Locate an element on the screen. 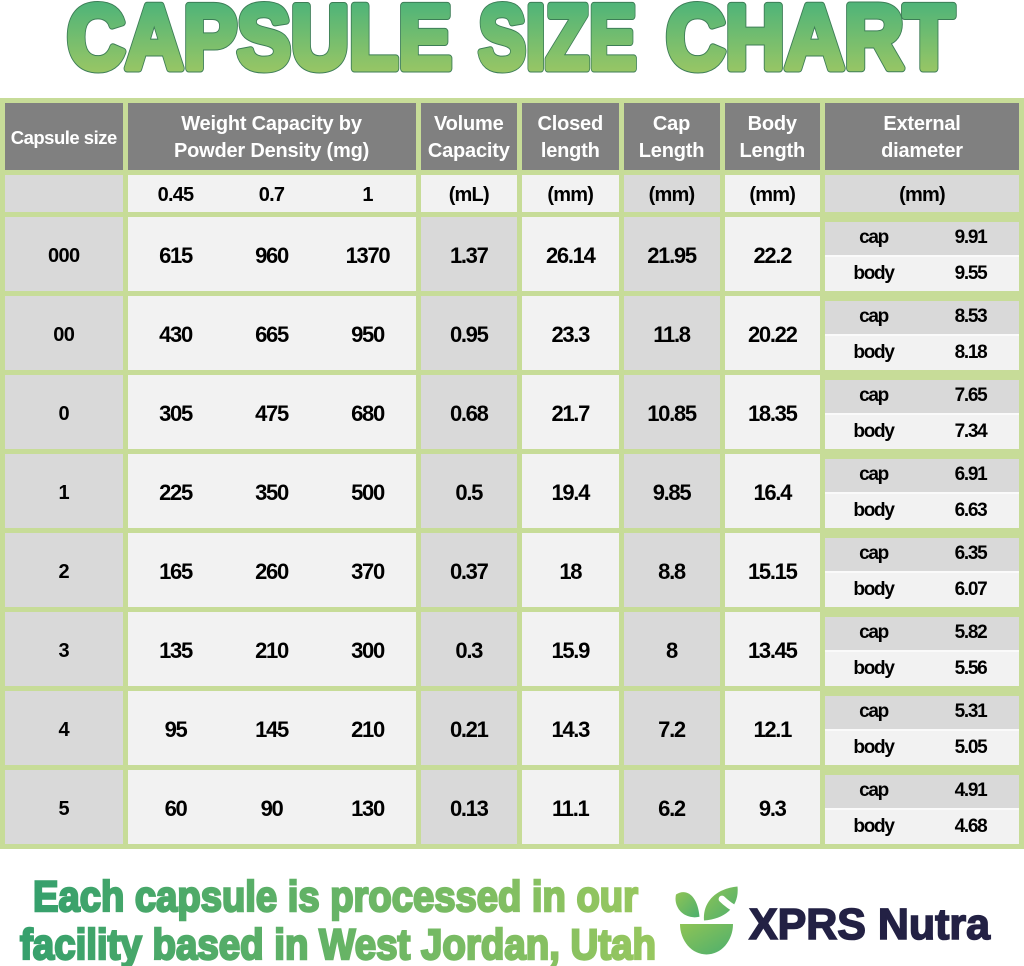  svg-text: CHART is located at coordinates (810, 44).